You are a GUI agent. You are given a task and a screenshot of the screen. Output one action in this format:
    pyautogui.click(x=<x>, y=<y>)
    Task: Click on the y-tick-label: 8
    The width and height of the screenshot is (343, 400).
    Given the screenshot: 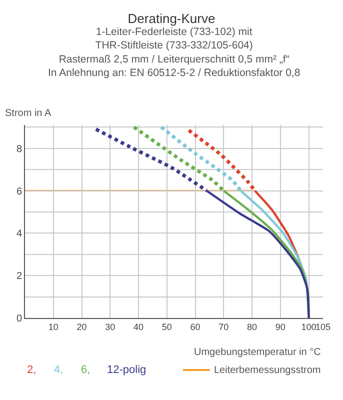 What is the action you would take?
    pyautogui.click(x=19, y=149)
    